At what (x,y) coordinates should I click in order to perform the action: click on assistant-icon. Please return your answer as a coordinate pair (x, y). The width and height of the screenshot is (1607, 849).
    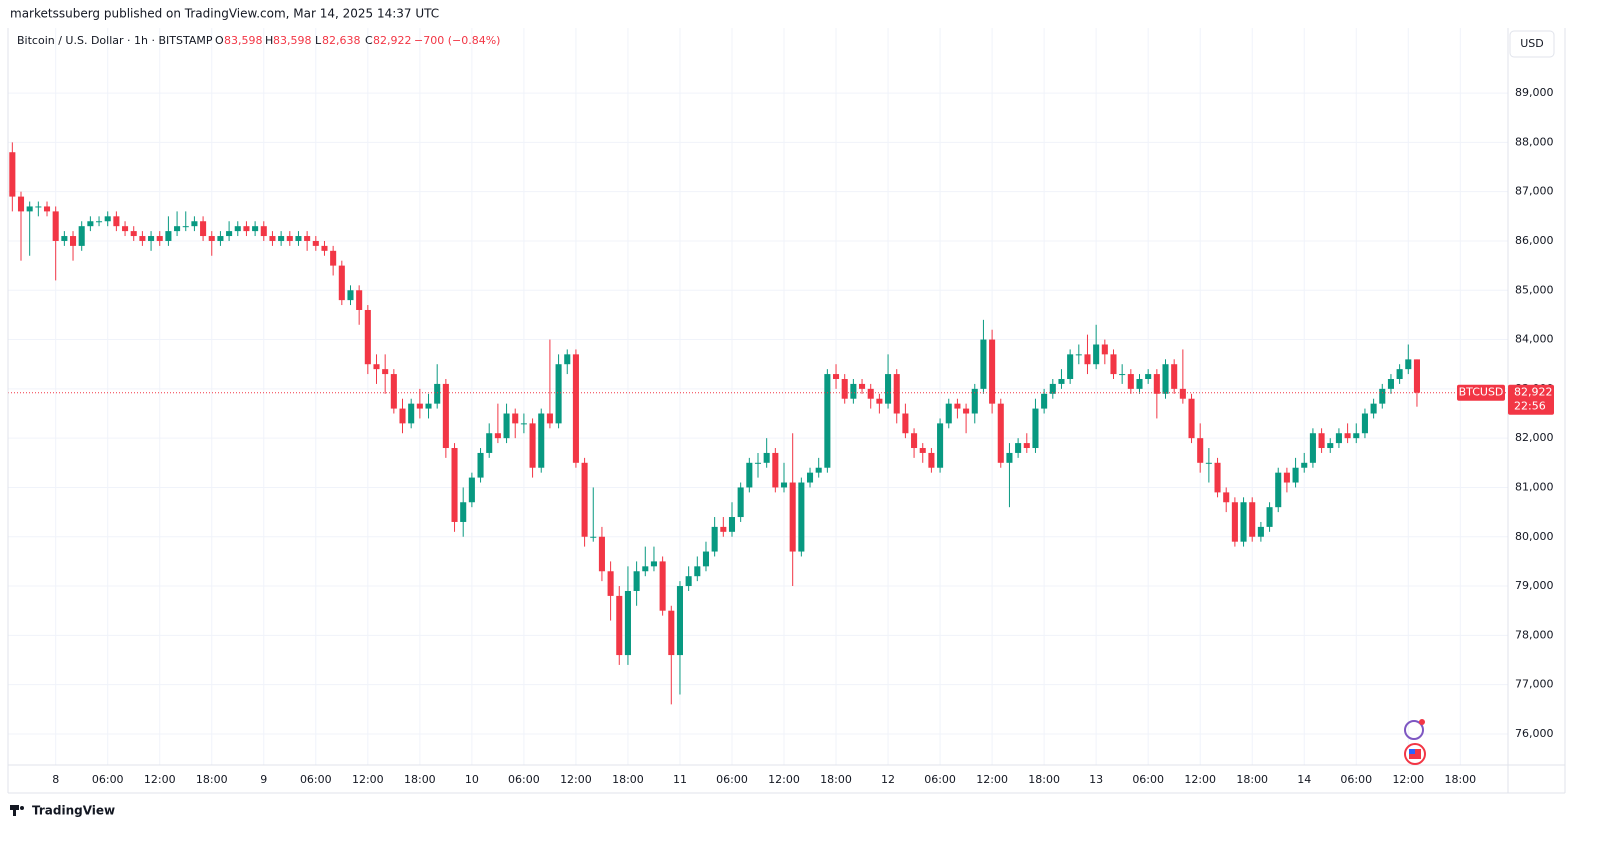
    Looking at the image, I should click on (1414, 729).